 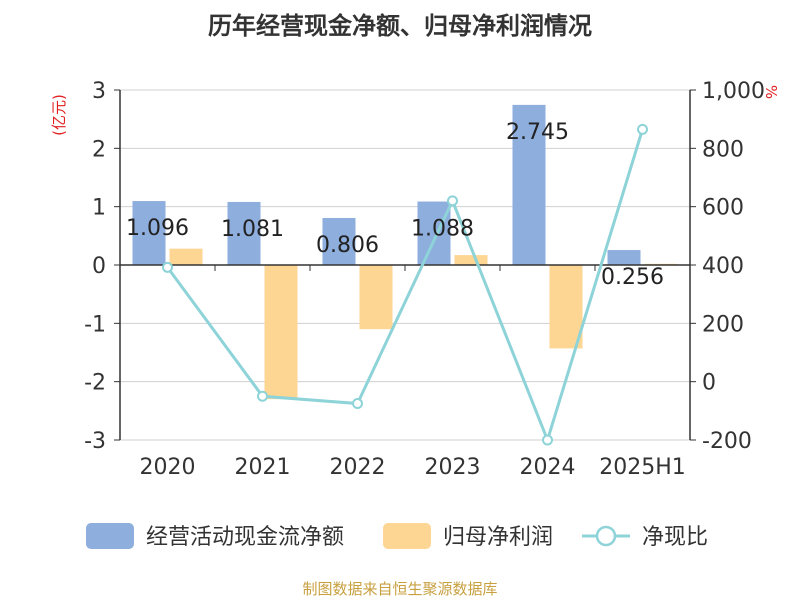 I want to click on data-label: 1.088, so click(x=442, y=229).